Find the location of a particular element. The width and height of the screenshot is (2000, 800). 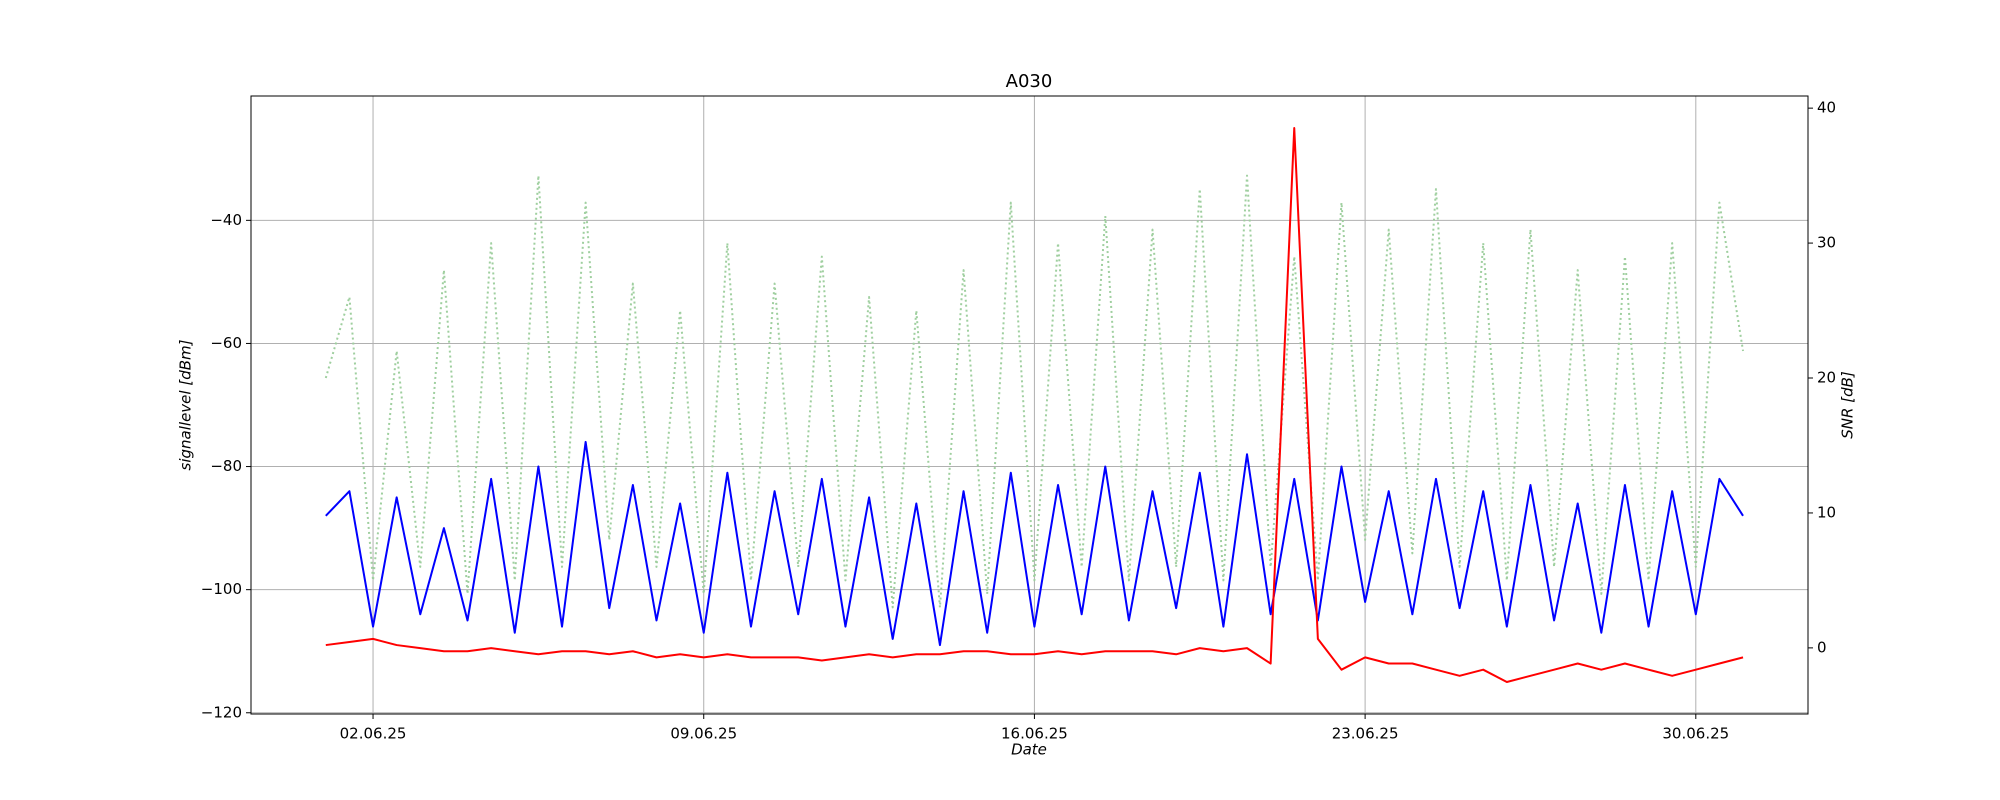

y-tick-label: −80 is located at coordinates (226, 466).